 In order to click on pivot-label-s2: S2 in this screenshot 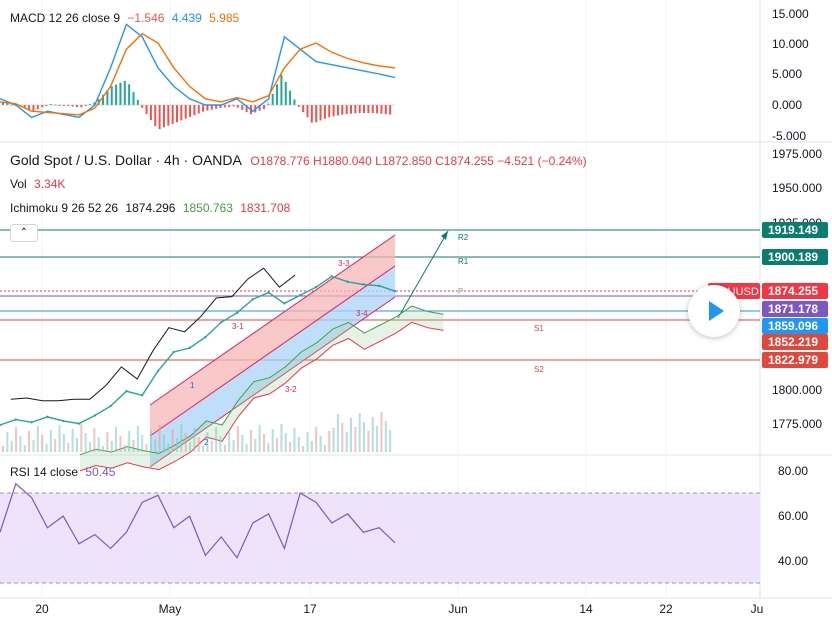, I will do `click(539, 369)`.